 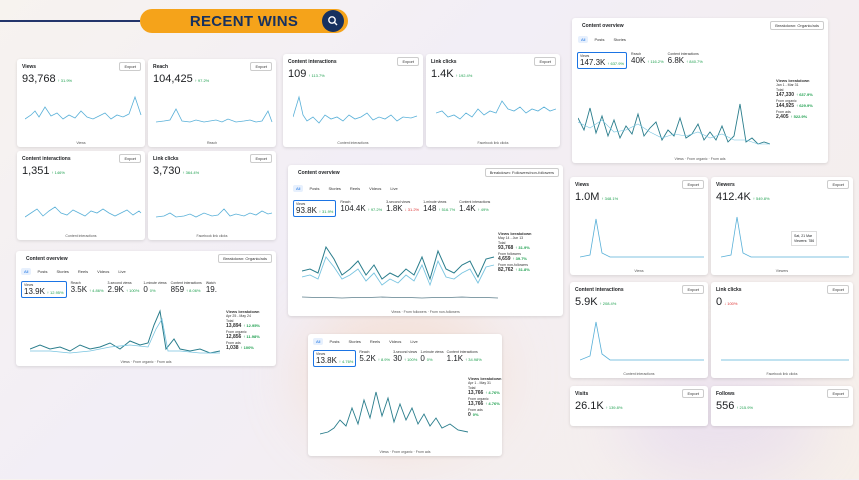 What do you see at coordinates (202, 80) in the screenshot?
I see `change: ↑ 97.2%` at bounding box center [202, 80].